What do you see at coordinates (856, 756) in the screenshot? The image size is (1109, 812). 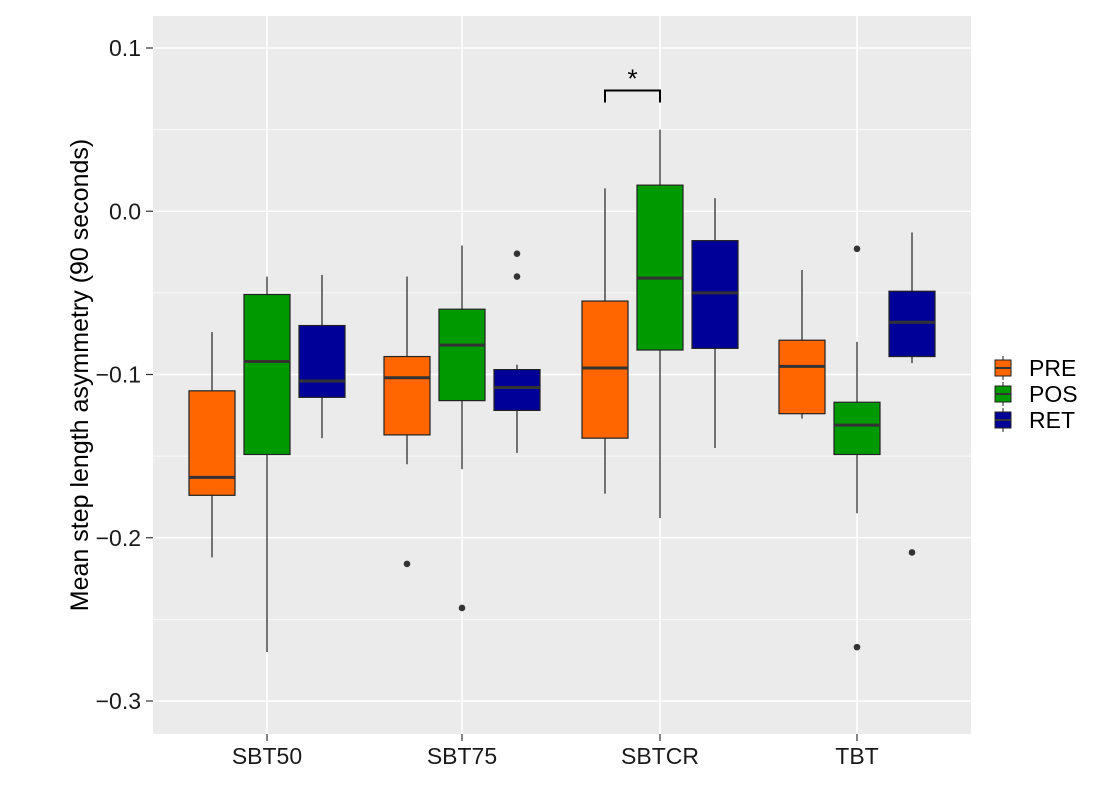 I see `x-tick-label: TBT` at bounding box center [856, 756].